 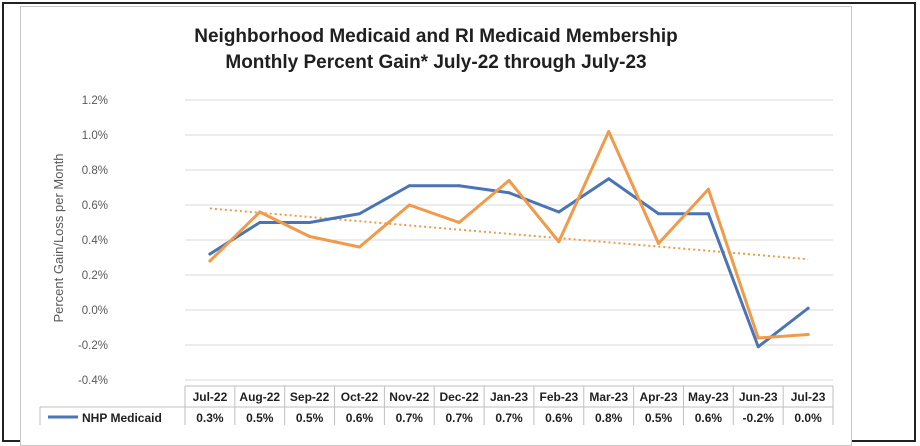 I want to click on y-tick-label: -0.4%, so click(x=93, y=381).